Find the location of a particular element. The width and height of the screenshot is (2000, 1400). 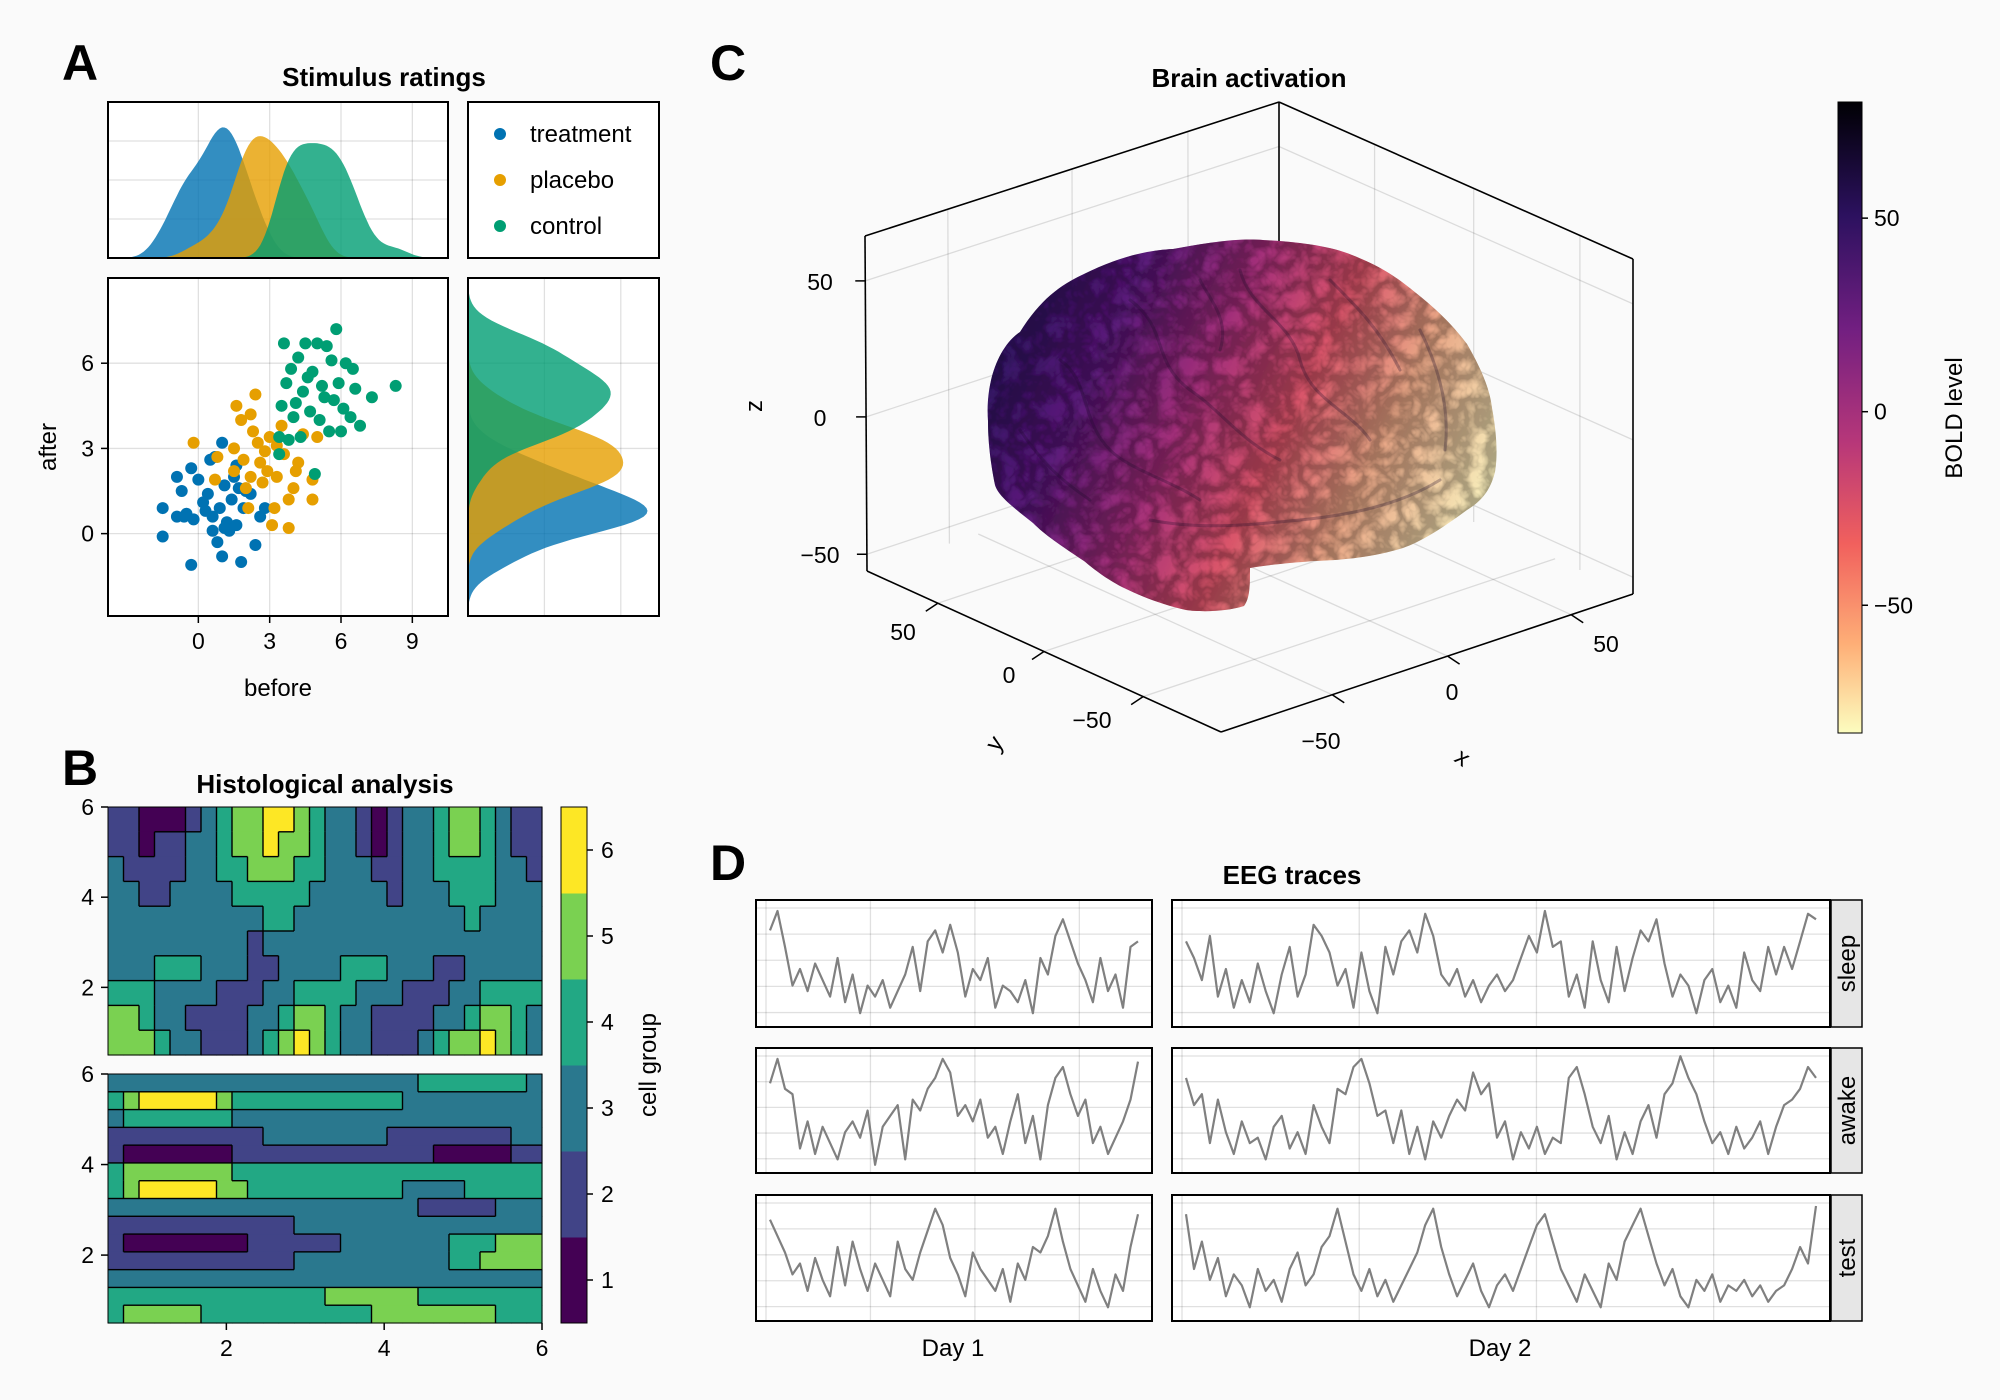

before-density-axis is located at coordinates (278, 180).